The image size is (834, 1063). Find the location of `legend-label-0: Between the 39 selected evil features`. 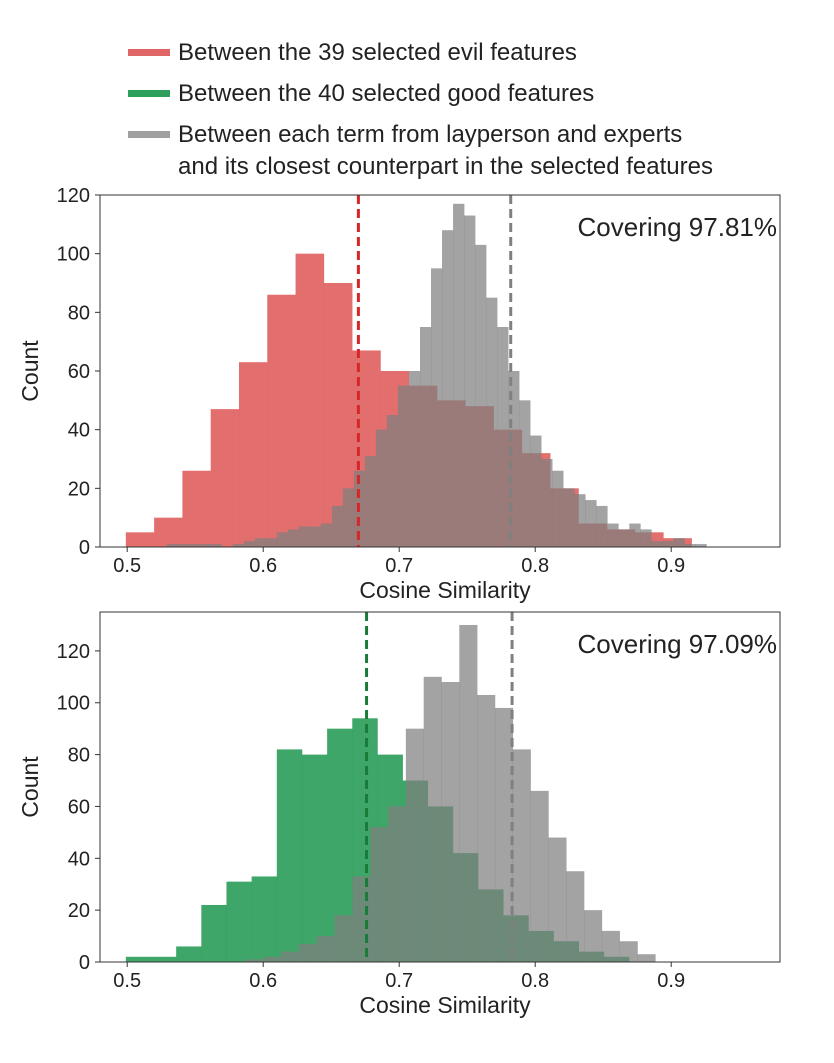

legend-label-0: Between the 39 selected evil features is located at coordinates (377, 52).